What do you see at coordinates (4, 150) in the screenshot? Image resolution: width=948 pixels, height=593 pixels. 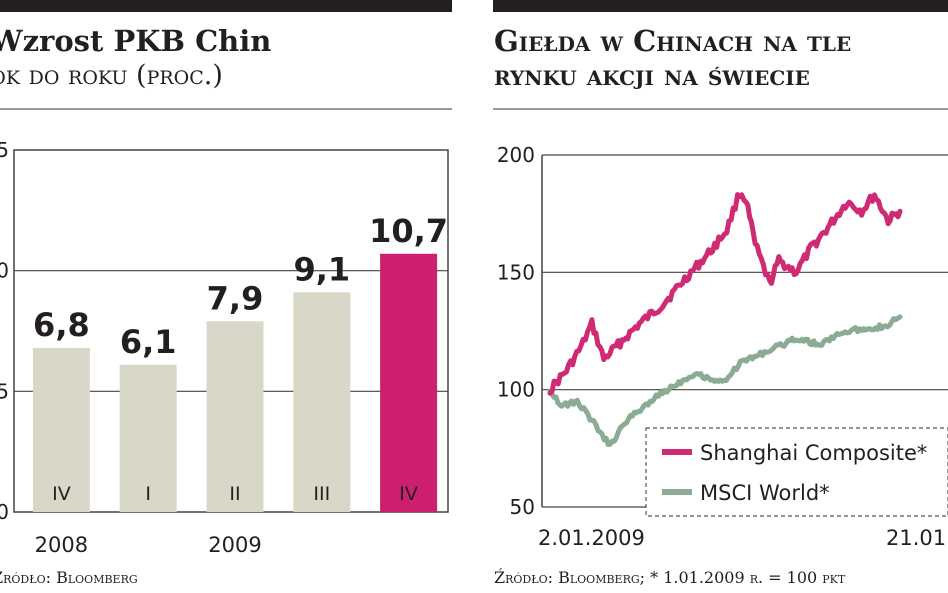 I see `bar-y-tick-label: 15` at bounding box center [4, 150].